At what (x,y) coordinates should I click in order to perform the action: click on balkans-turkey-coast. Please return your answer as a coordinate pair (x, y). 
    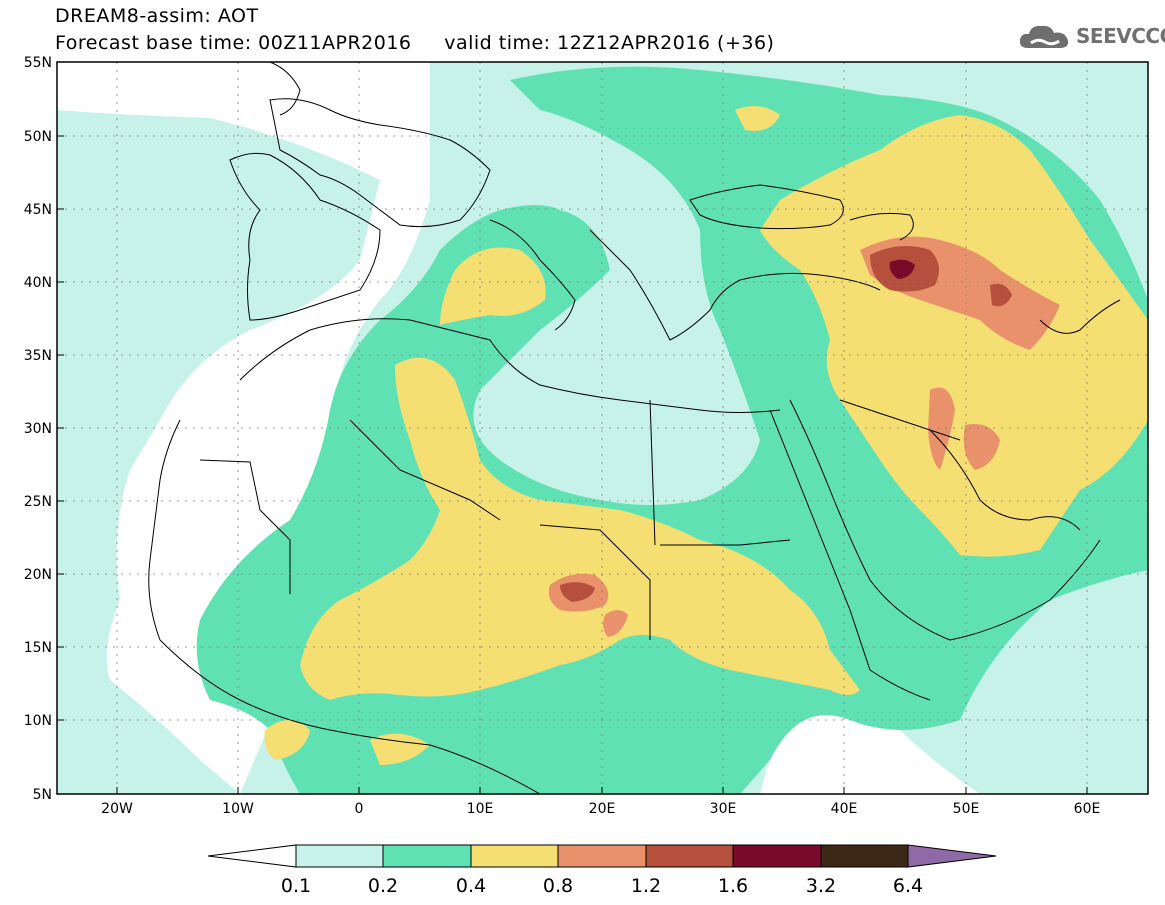
    Looking at the image, I should click on (735, 285).